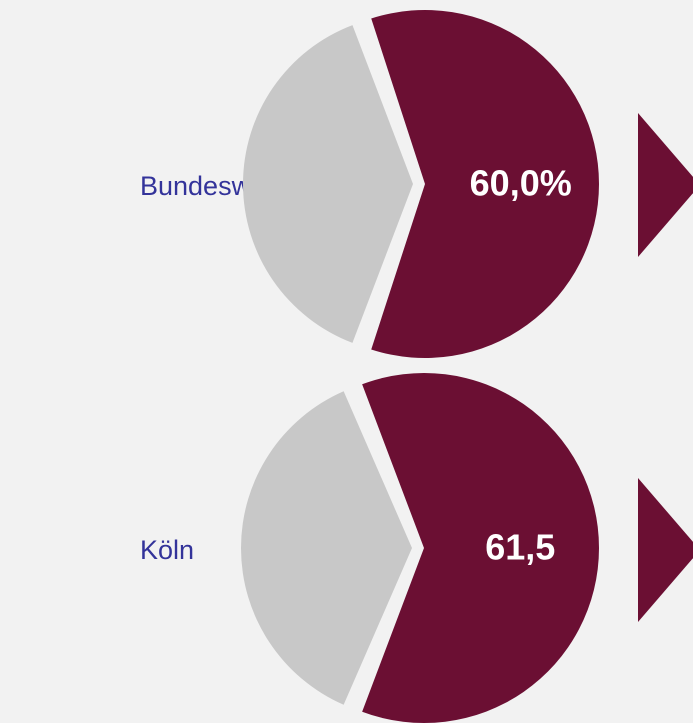 The image size is (693, 723). What do you see at coordinates (521, 183) in the screenshot?
I see `value-label: 60,0%` at bounding box center [521, 183].